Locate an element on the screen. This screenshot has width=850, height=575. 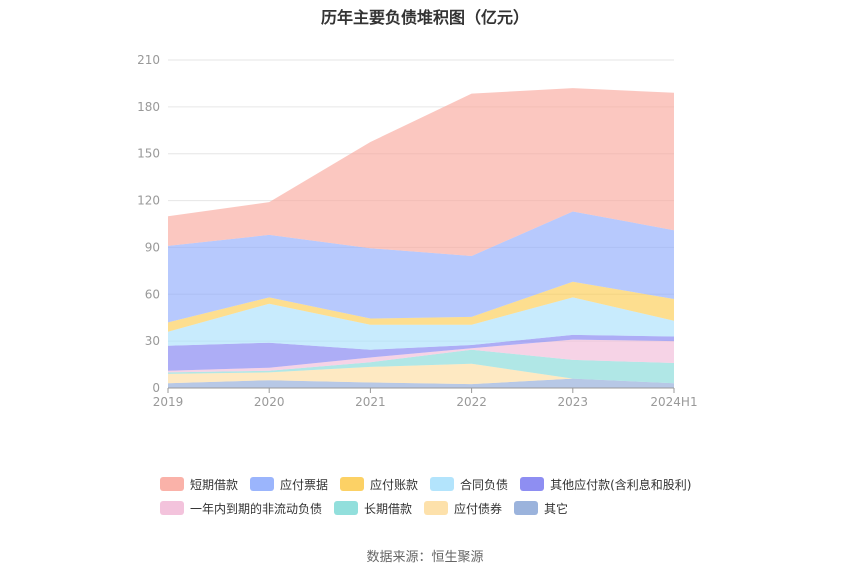
chart-title: 历年主要负债堆积图（亿元） is located at coordinates (424, 17).